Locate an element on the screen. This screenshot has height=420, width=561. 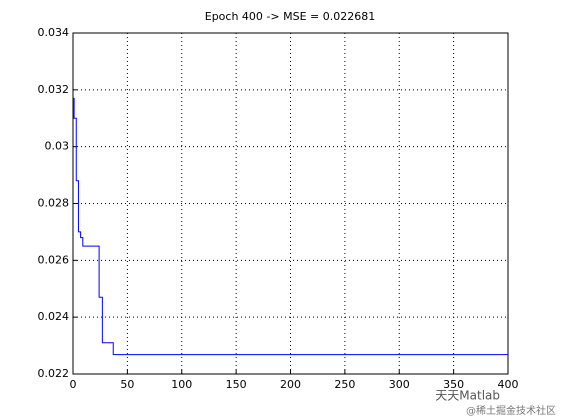
y-tick-label: 0.022 is located at coordinates (54, 373).